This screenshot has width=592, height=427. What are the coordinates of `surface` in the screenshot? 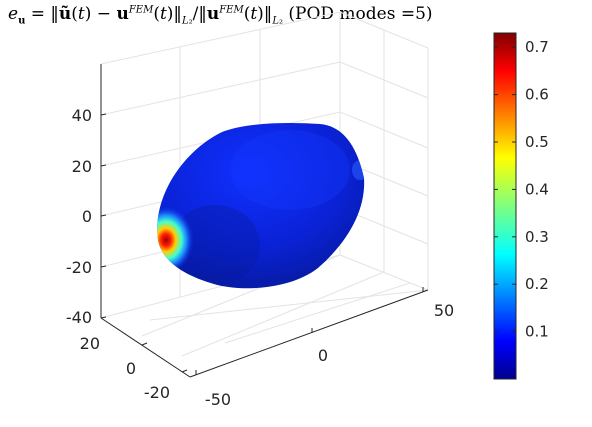 It's located at (261, 205).